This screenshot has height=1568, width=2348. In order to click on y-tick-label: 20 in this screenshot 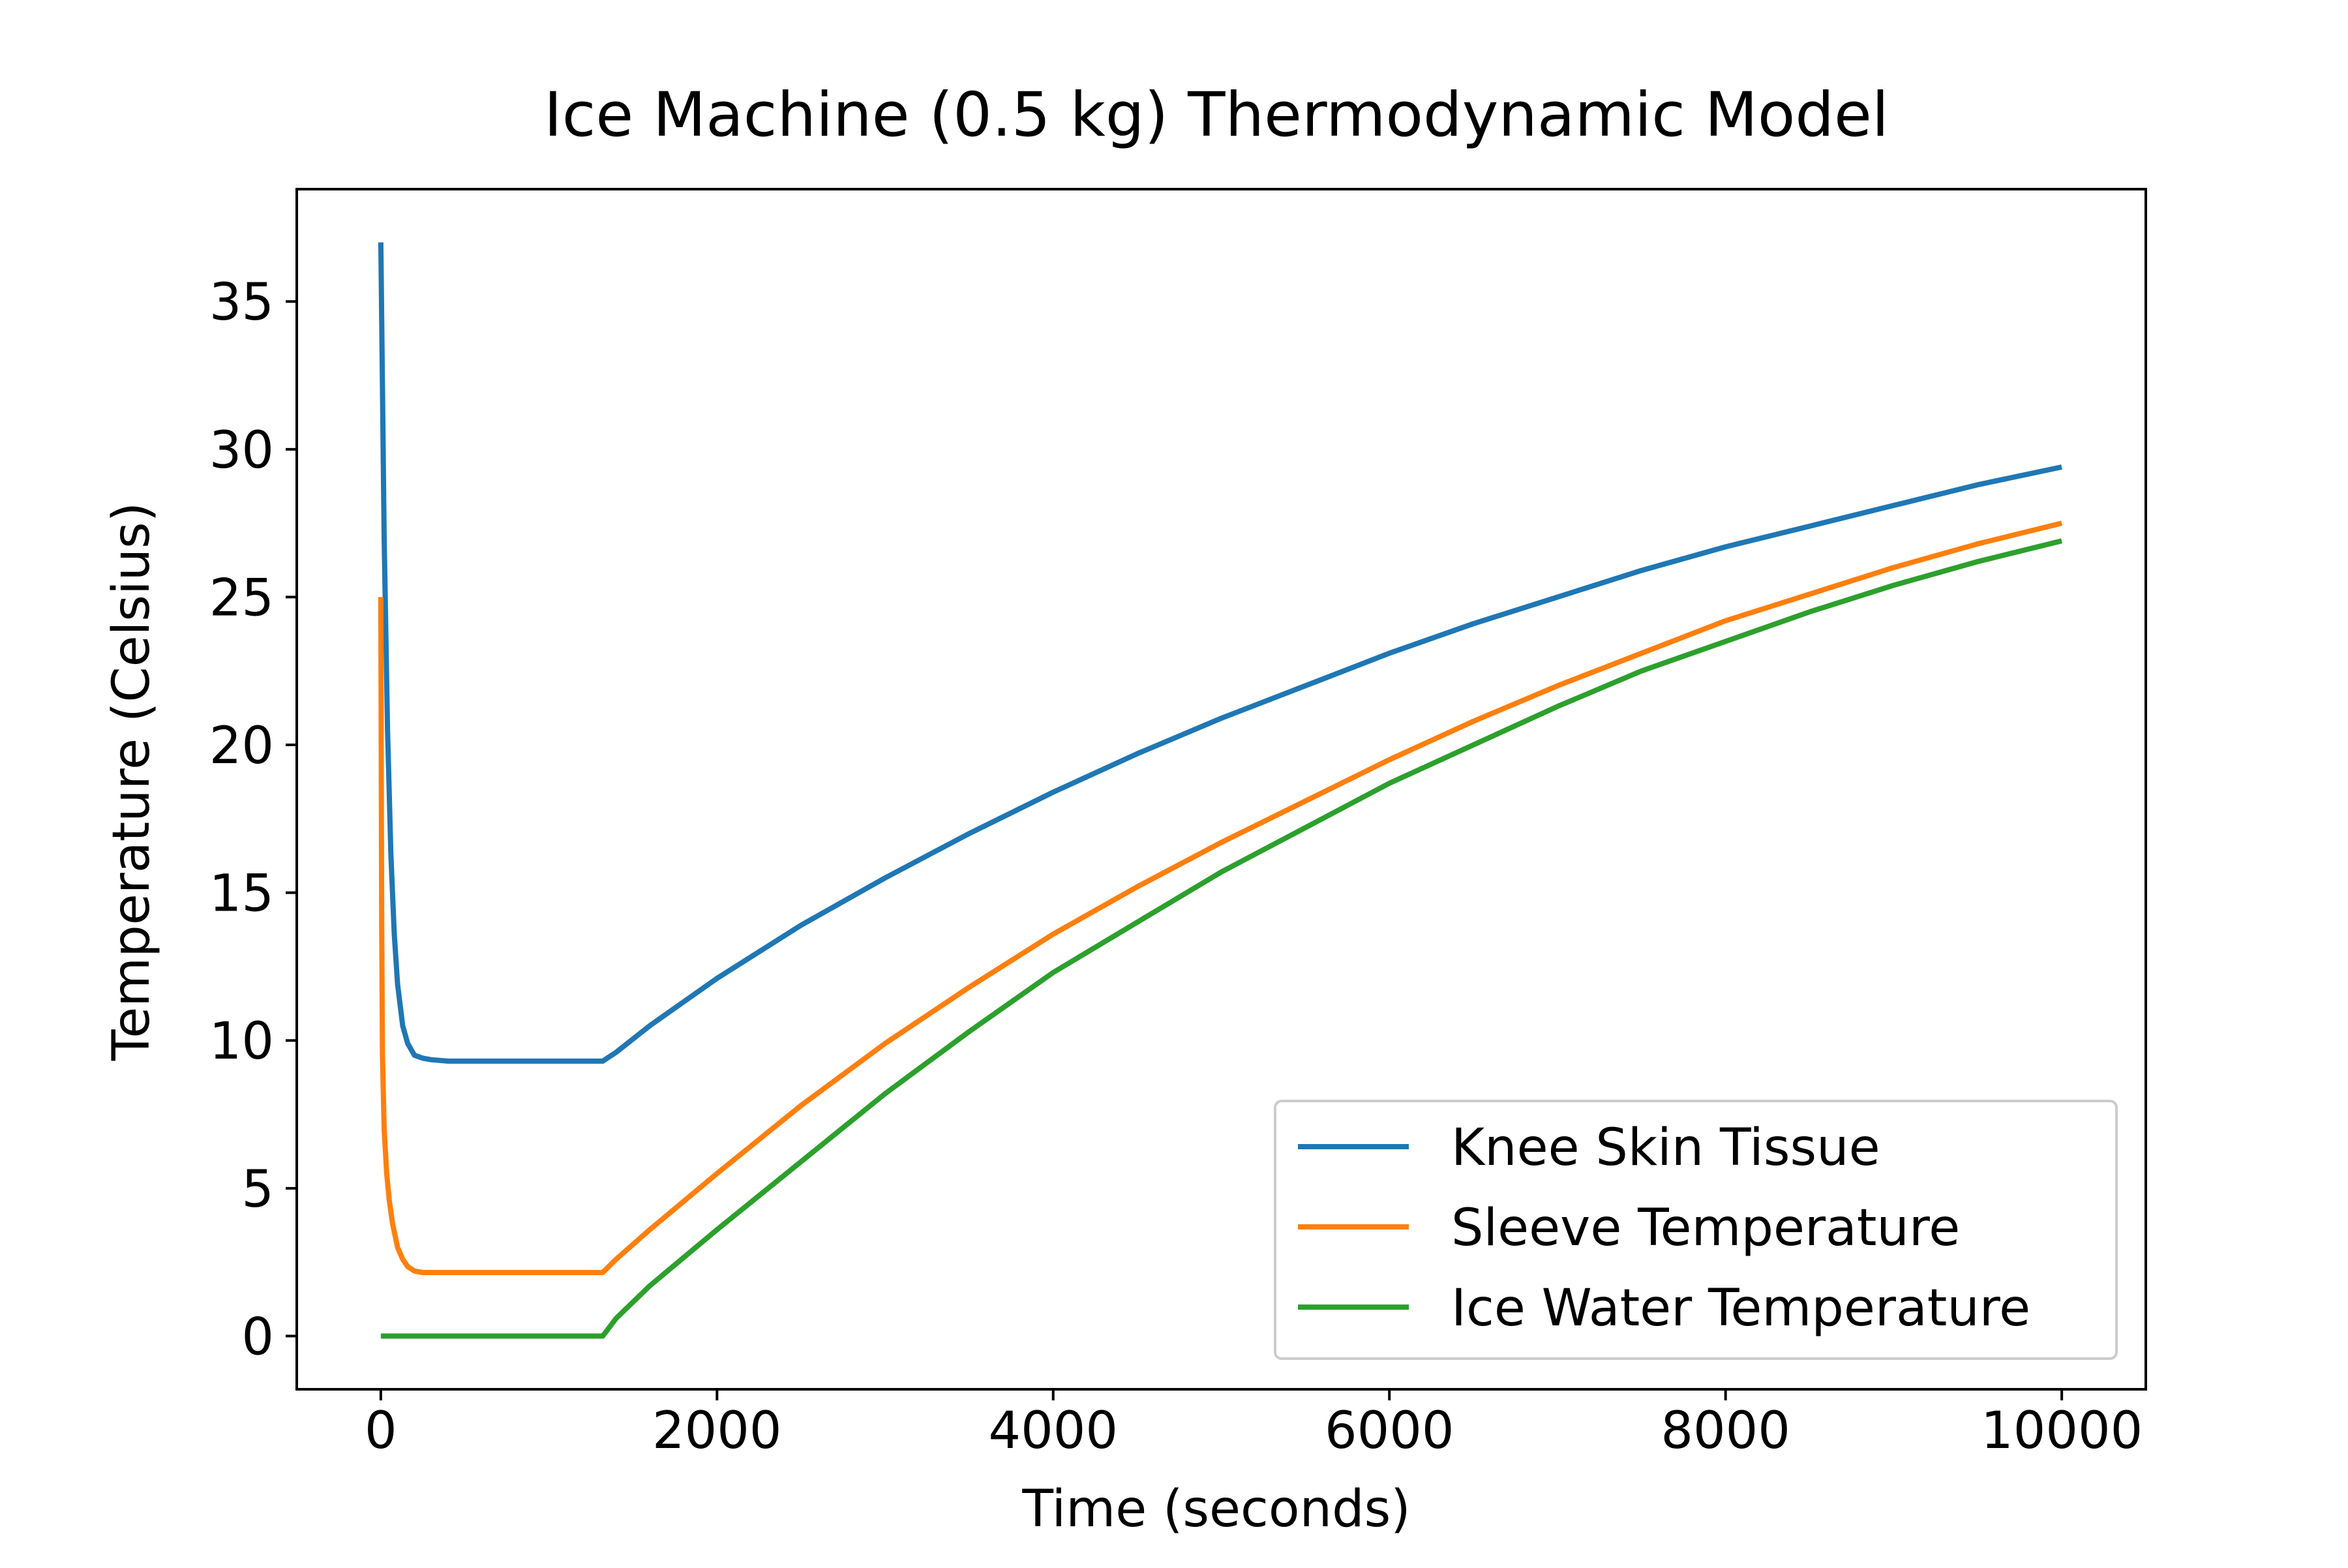, I will do `click(242, 746)`.